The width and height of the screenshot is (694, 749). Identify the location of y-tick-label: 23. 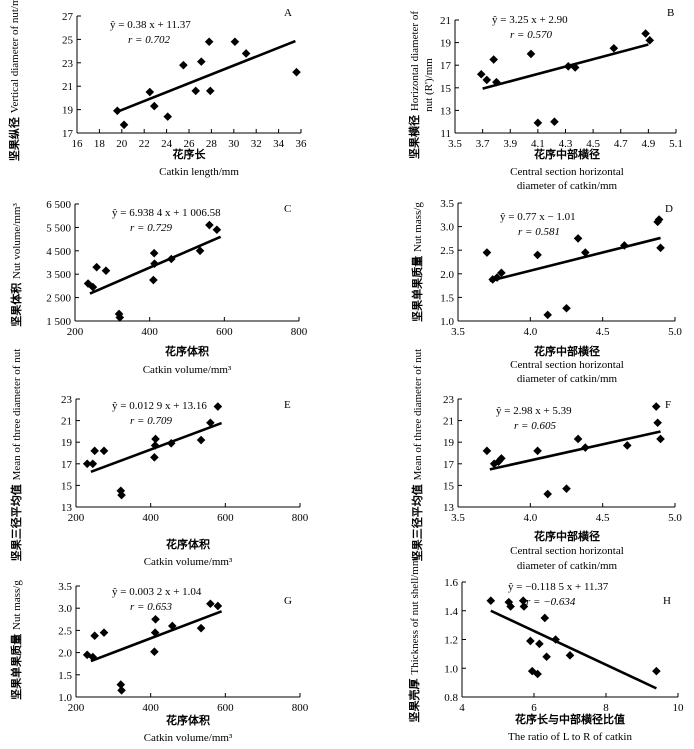
(449, 400).